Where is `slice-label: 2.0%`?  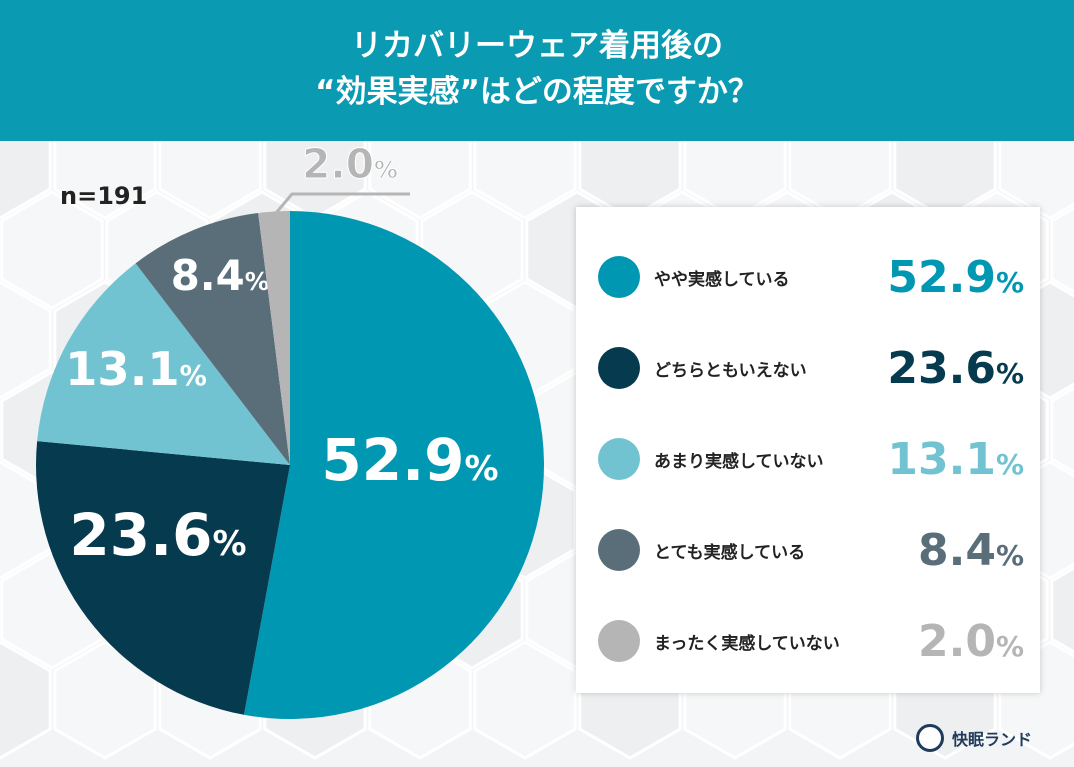
slice-label: 2.0% is located at coordinates (350, 164).